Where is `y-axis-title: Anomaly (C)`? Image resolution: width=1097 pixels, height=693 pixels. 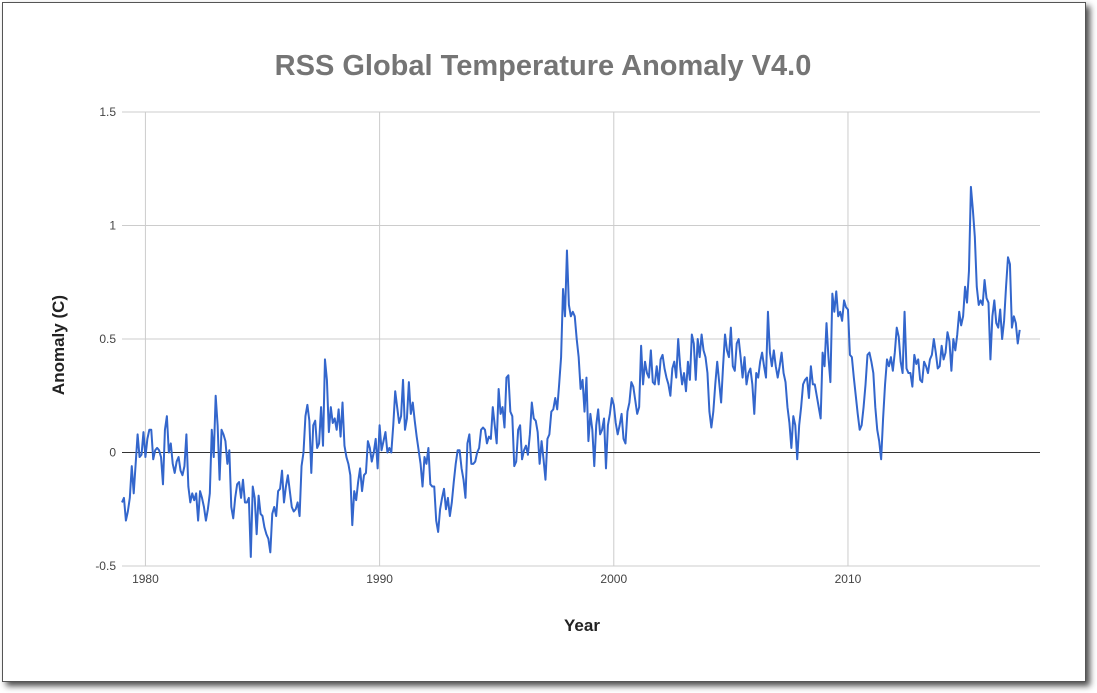
y-axis-title: Anomaly (C) is located at coordinates (58, 345).